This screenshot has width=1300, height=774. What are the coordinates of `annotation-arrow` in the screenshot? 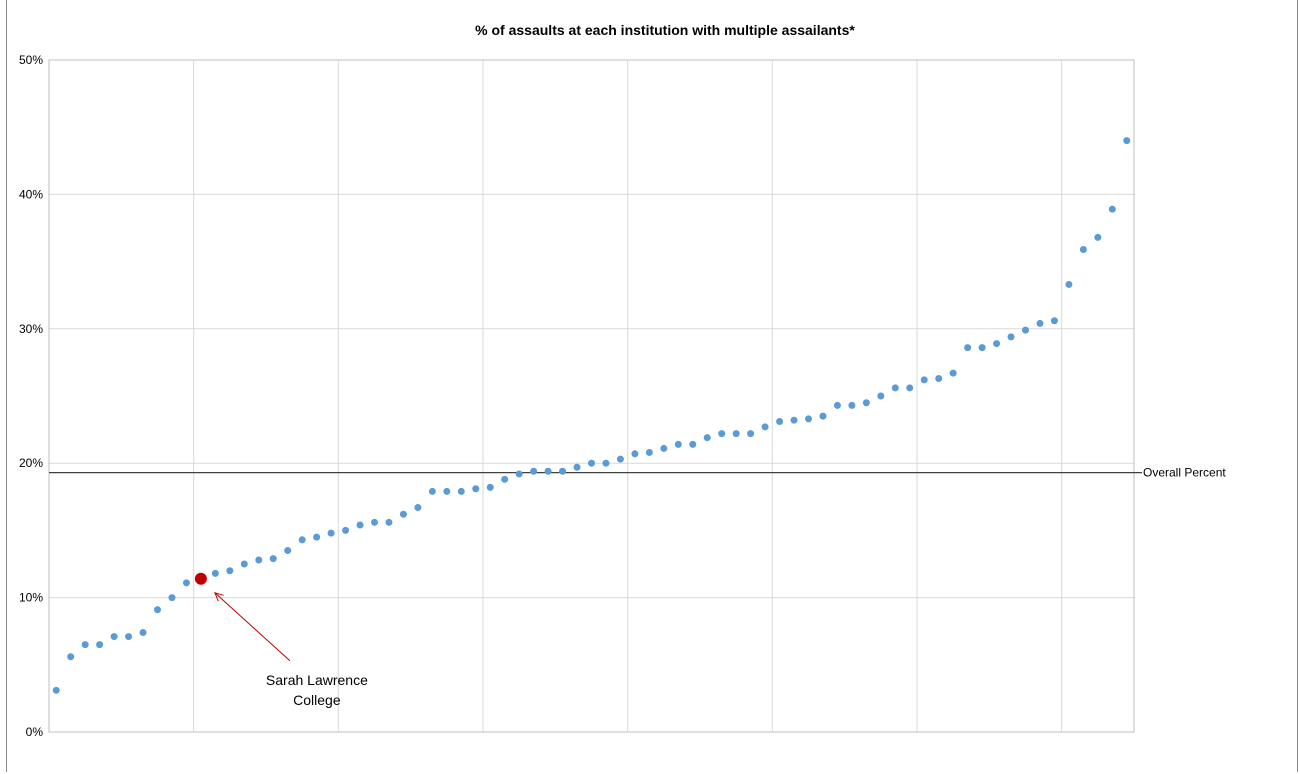 It's located at (252, 627).